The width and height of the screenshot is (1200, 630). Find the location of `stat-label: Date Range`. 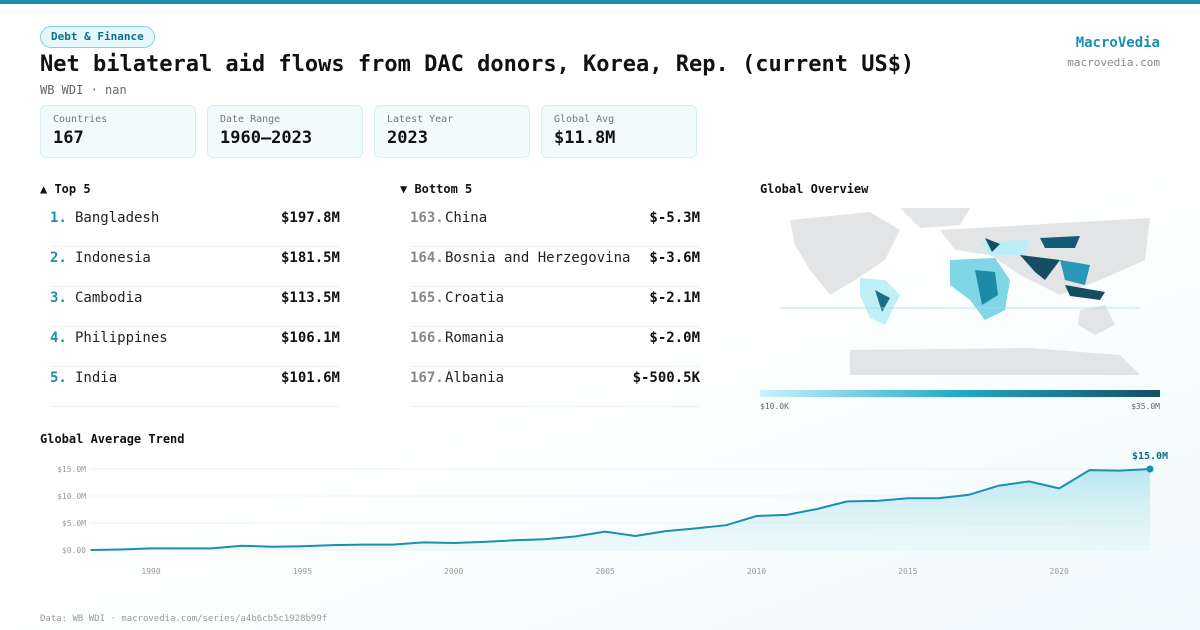

stat-label: Date Range is located at coordinates (250, 119).